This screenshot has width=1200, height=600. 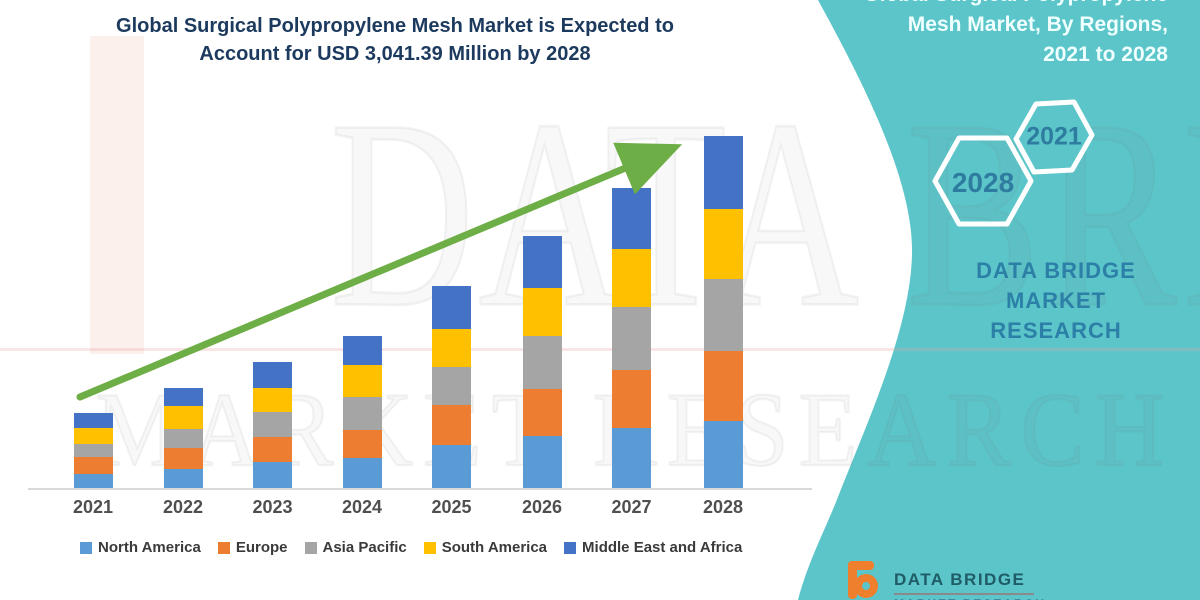 I want to click on footer-brand-subtext: MARKET RESEARCH, so click(x=970, y=598).